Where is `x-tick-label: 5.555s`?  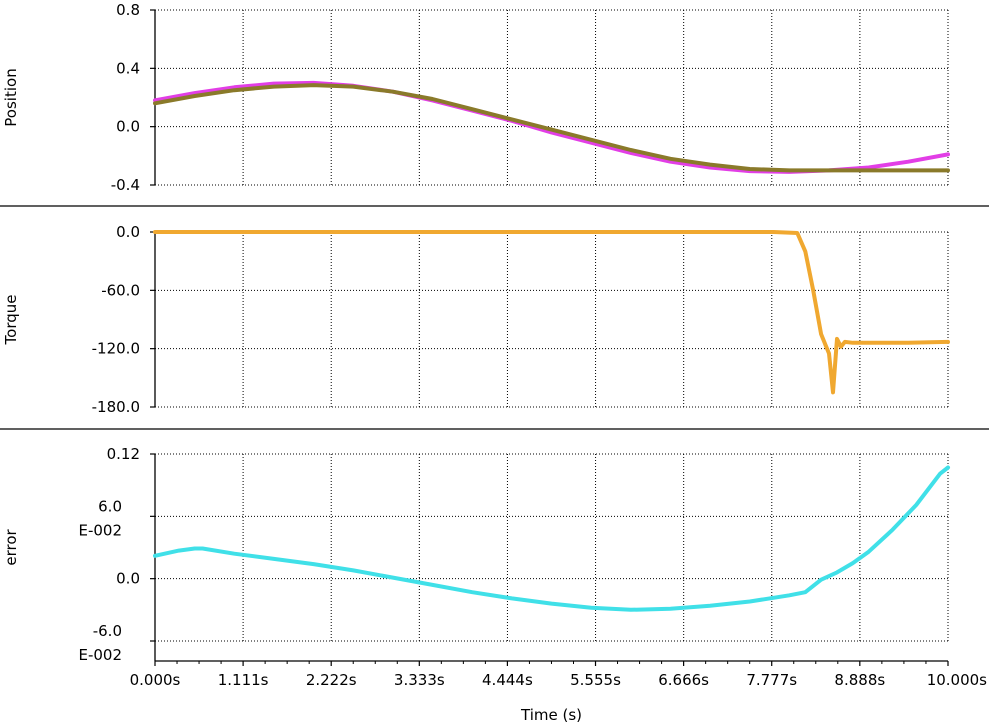 x-tick-label: 5.555s is located at coordinates (595, 680).